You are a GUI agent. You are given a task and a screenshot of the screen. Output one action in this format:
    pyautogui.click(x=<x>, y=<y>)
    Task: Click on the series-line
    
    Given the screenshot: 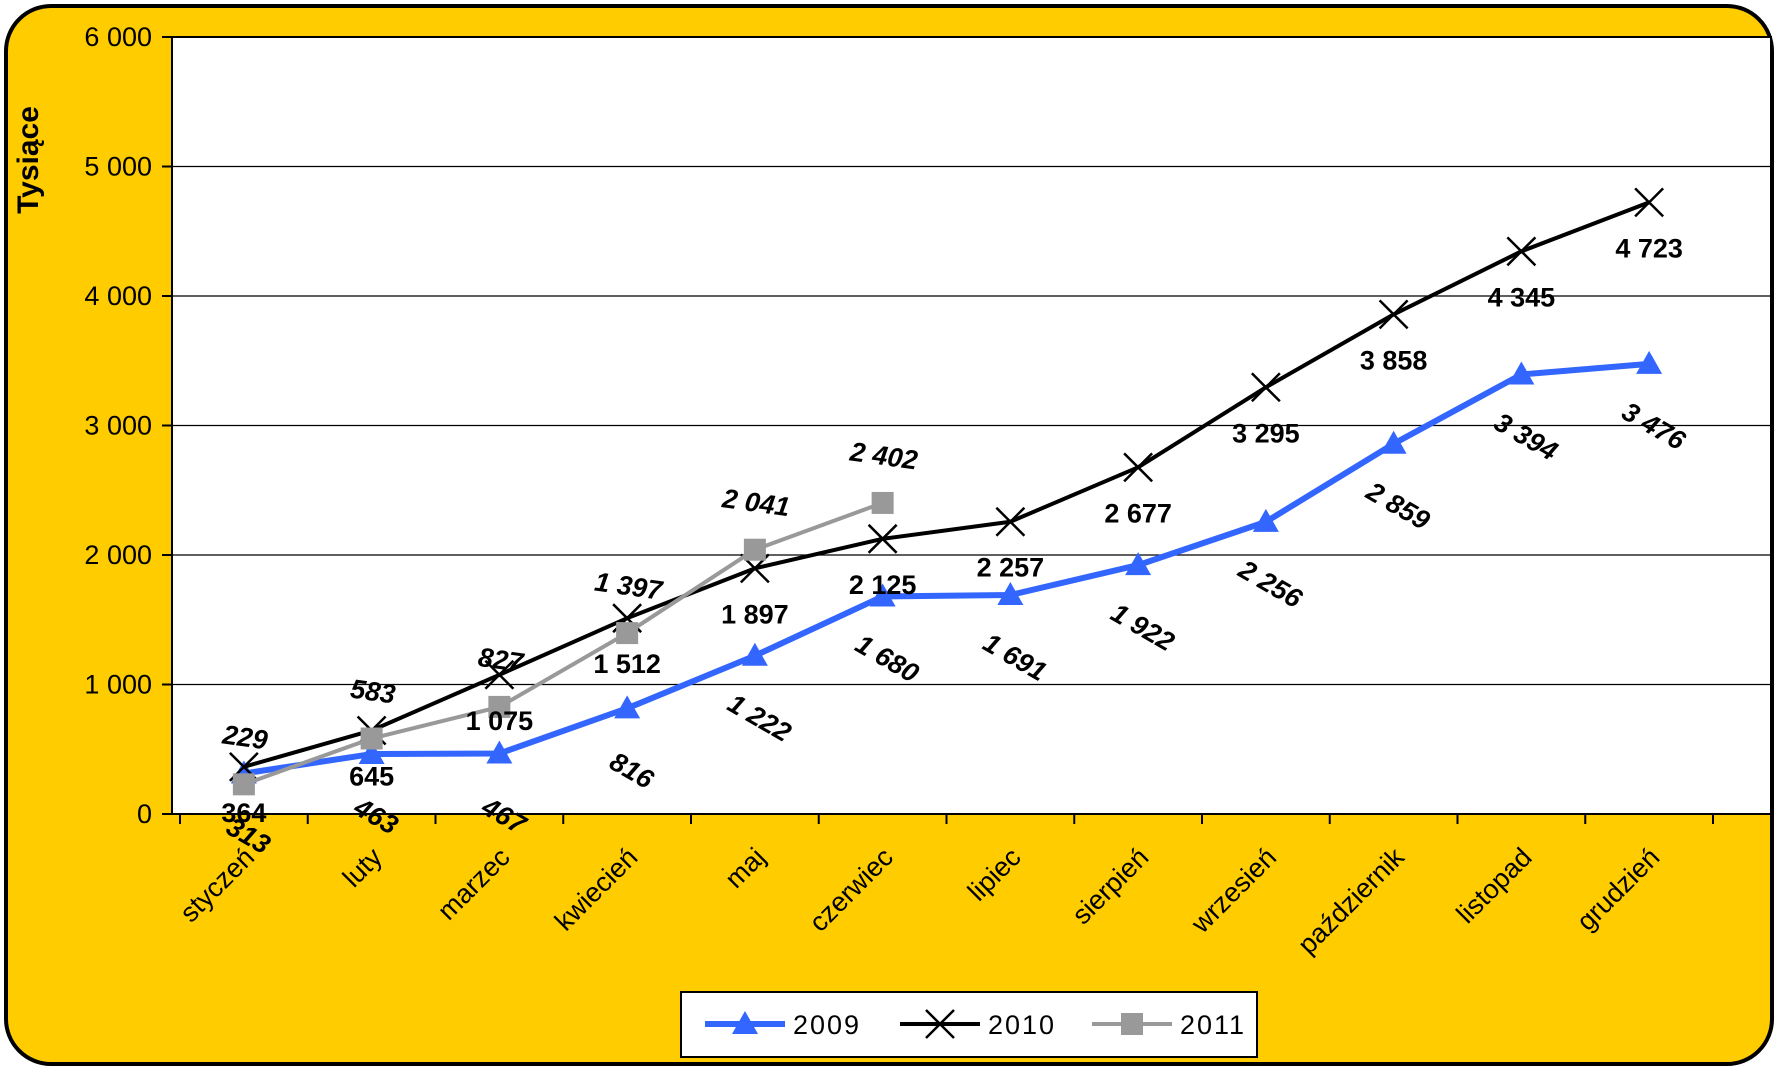 What is the action you would take?
    pyautogui.click(x=563, y=644)
    